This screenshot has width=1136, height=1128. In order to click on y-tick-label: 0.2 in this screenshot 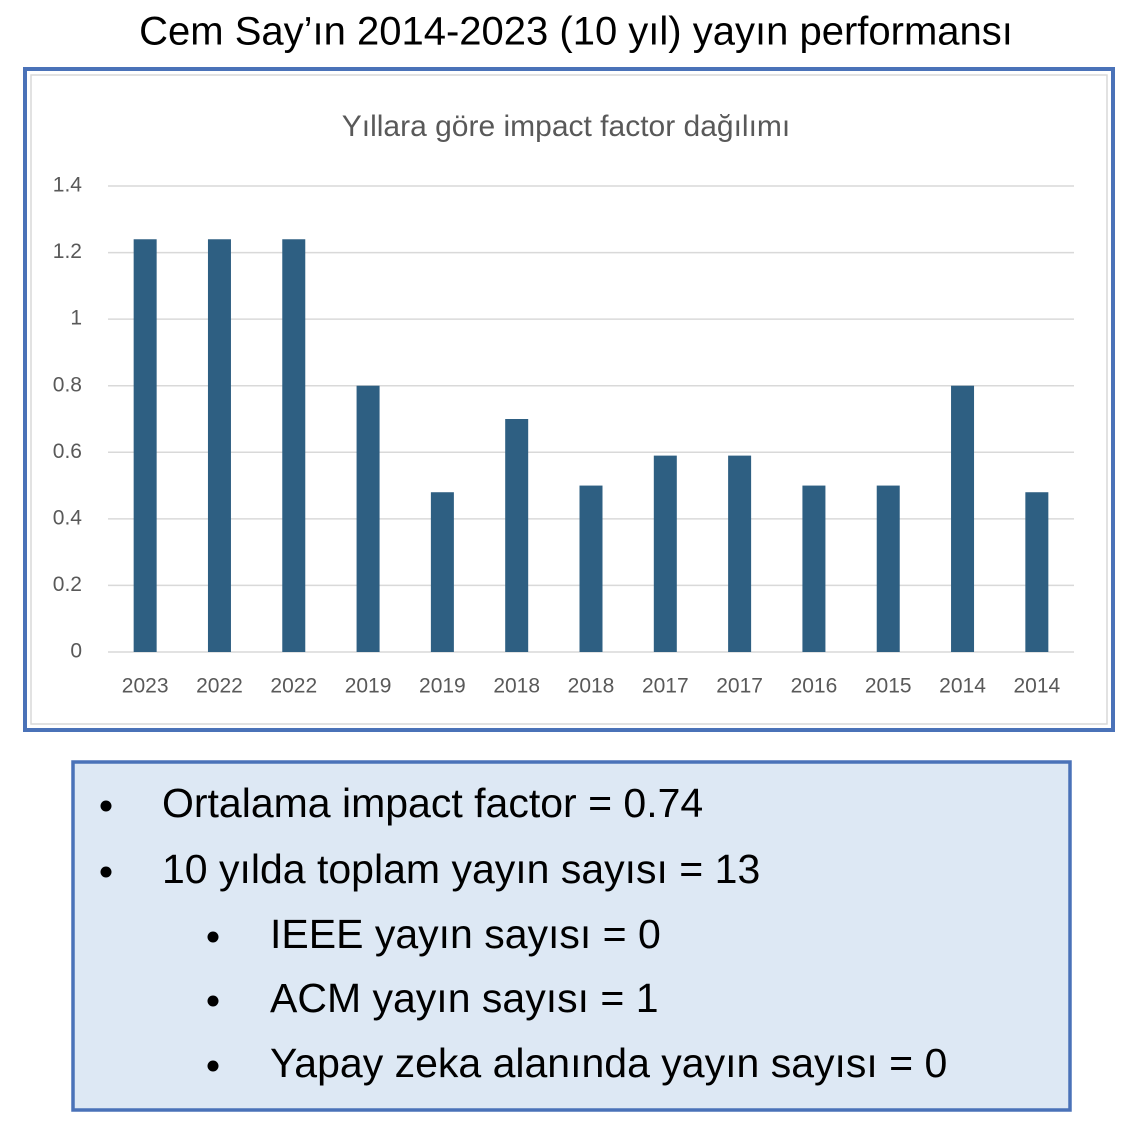, I will do `click(67, 584)`.